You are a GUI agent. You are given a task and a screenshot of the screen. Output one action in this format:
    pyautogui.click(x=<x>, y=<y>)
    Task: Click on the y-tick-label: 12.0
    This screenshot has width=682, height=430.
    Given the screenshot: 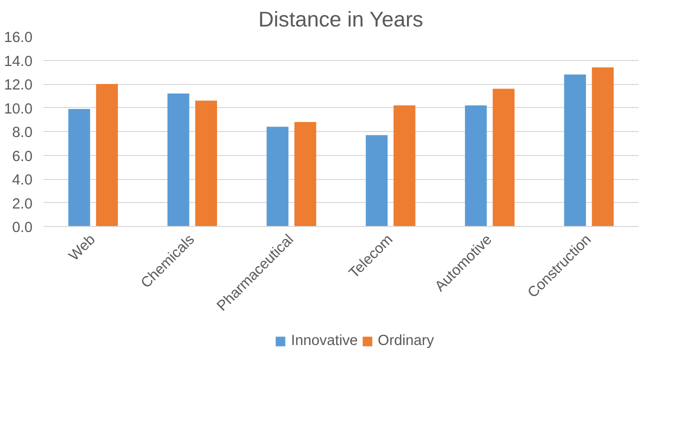 What is the action you would take?
    pyautogui.click(x=18, y=86)
    